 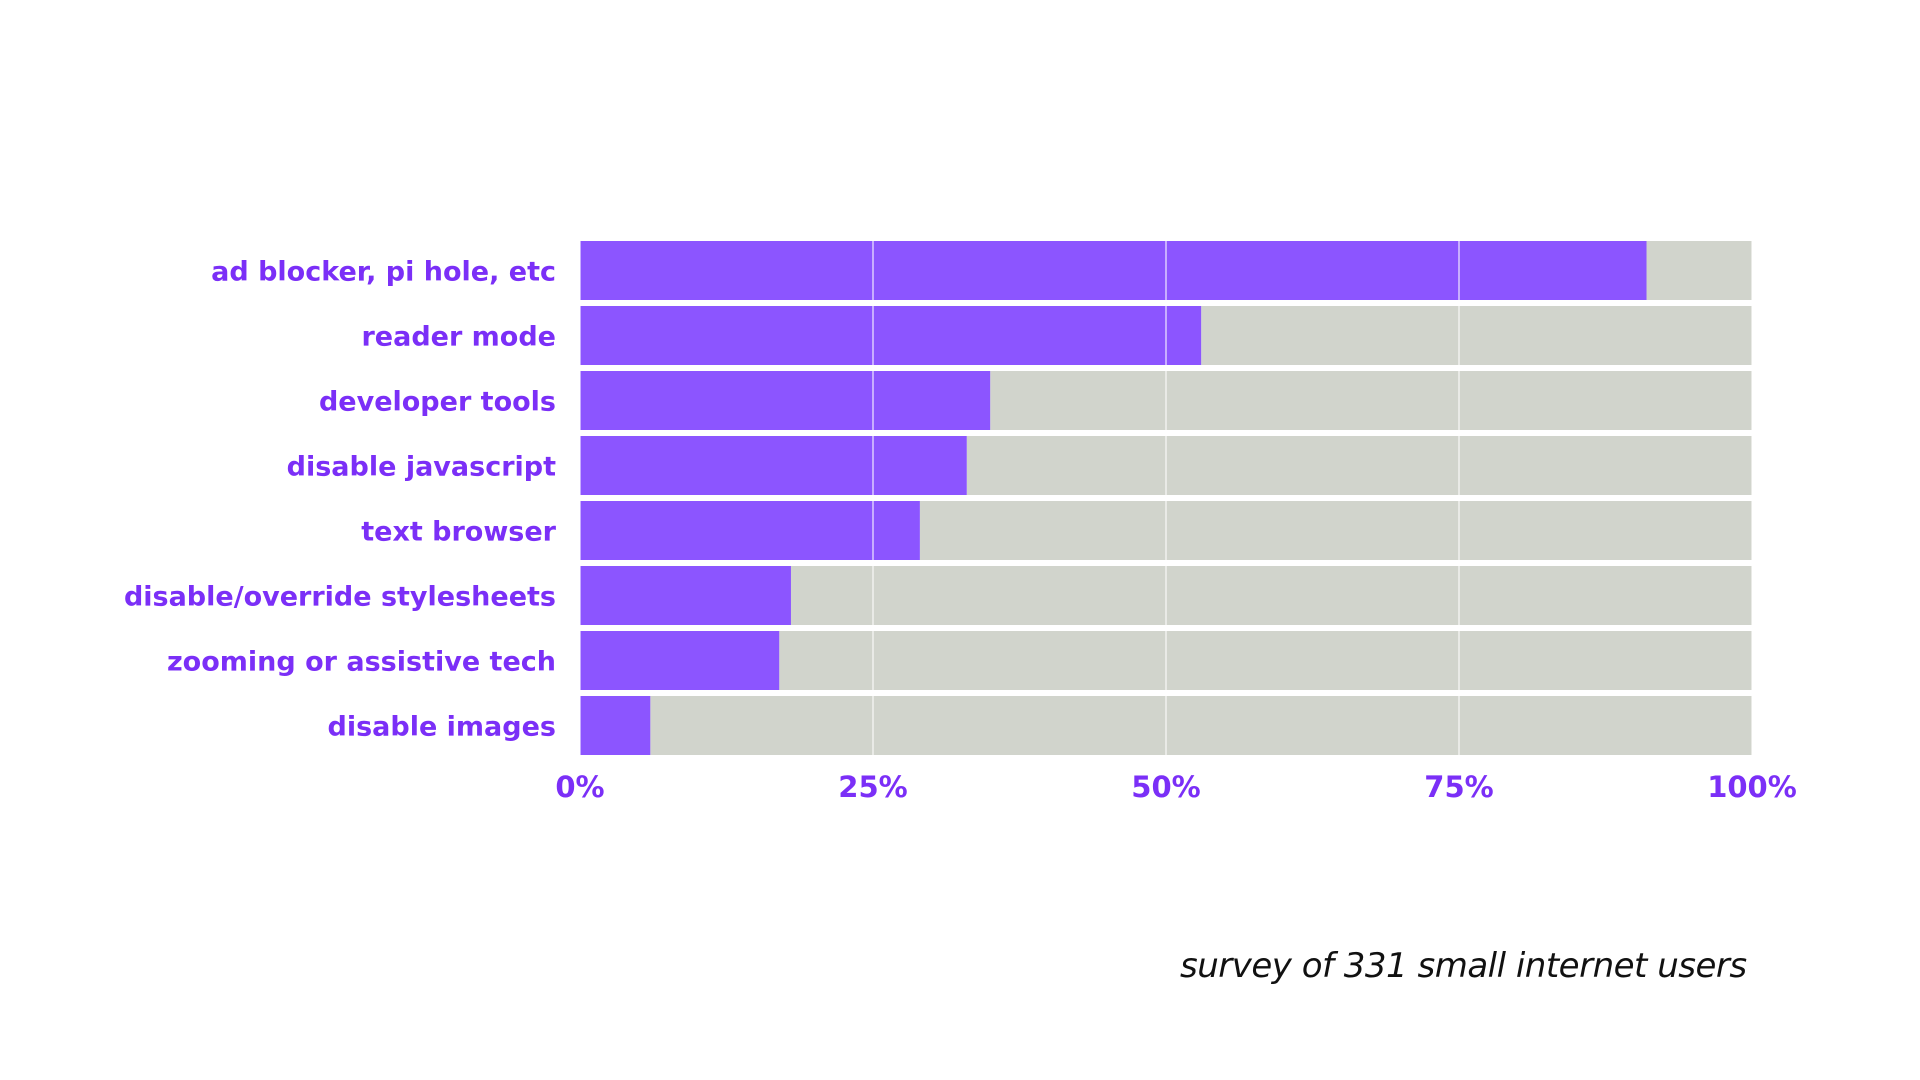 I want to click on x-tick-label: 100%, so click(x=1752, y=787).